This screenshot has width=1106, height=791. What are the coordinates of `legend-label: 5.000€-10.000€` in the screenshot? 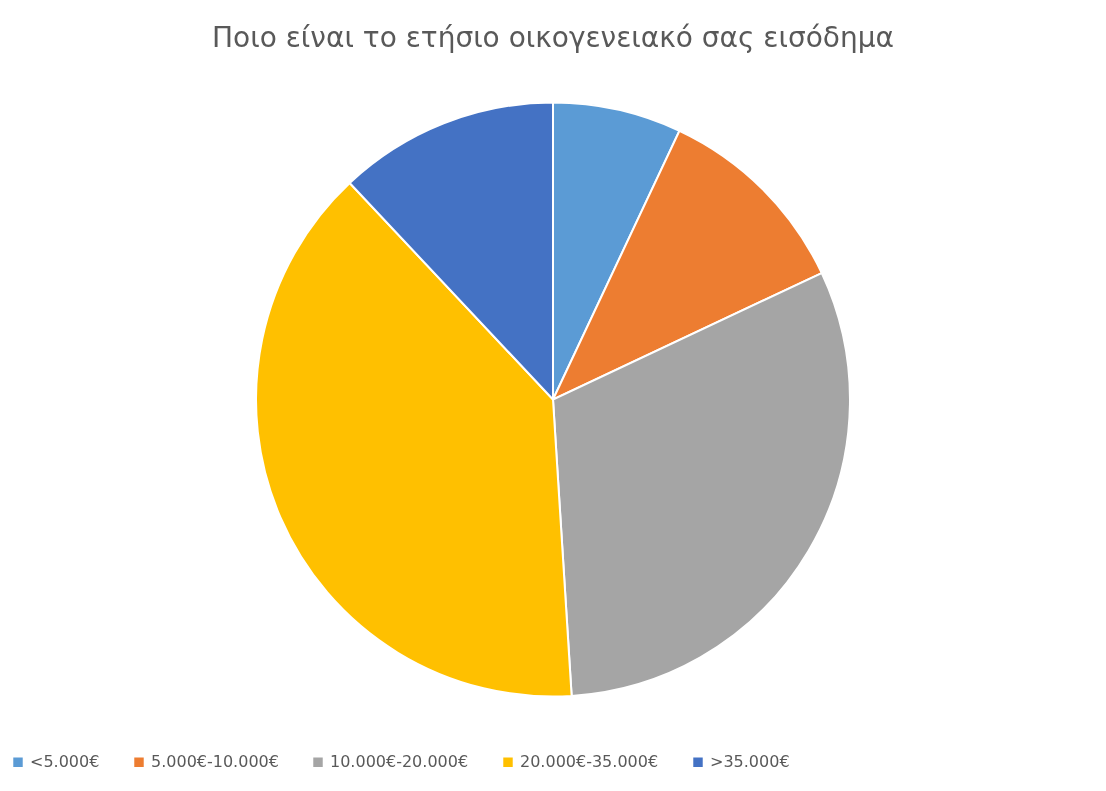 It's located at (215, 762).